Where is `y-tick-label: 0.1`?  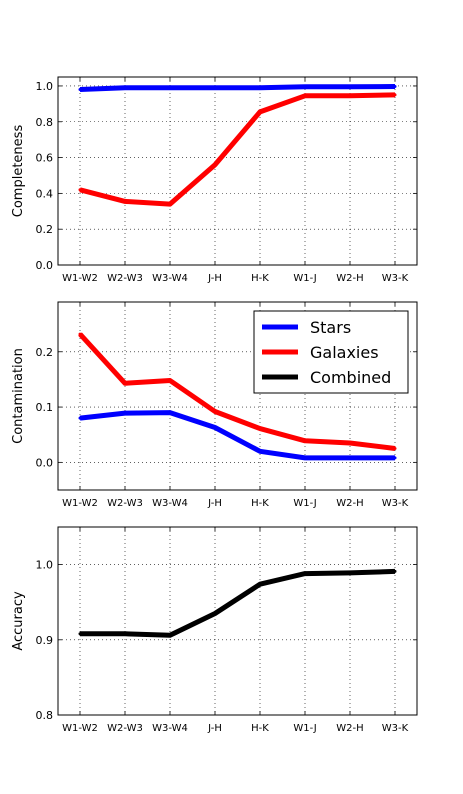 y-tick-label: 0.1 is located at coordinates (45, 407).